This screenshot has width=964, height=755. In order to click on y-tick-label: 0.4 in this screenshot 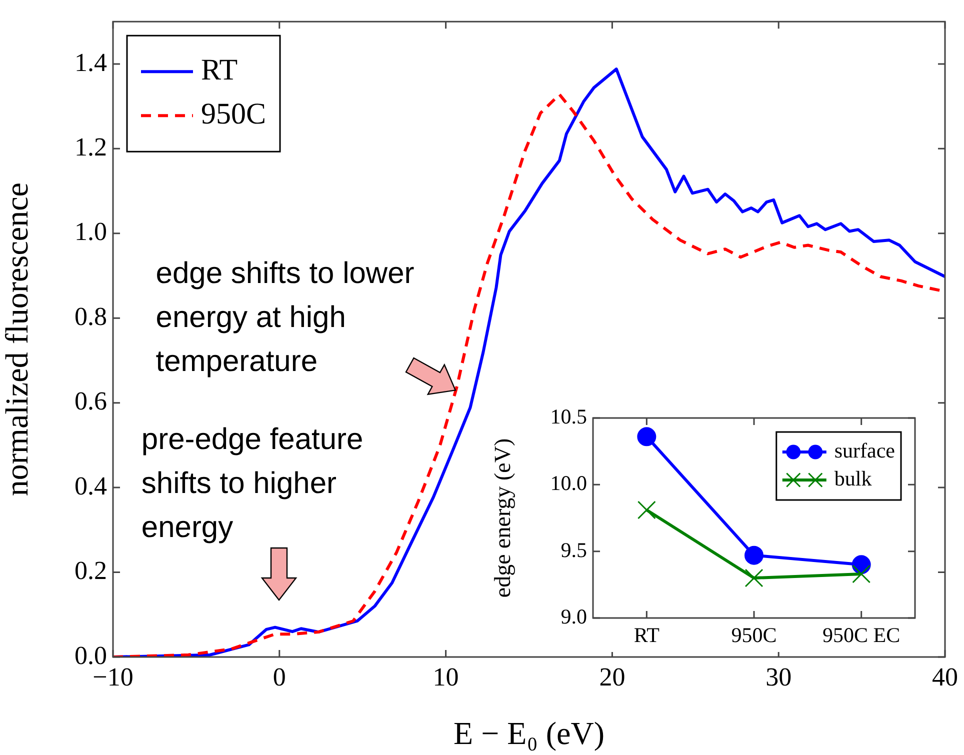, I will do `click(90, 485)`.